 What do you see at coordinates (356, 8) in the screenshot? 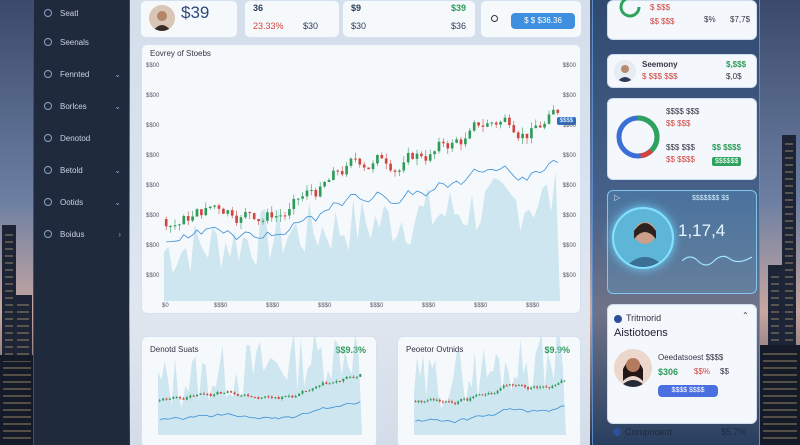
I see `stat2-value: $9` at bounding box center [356, 8].